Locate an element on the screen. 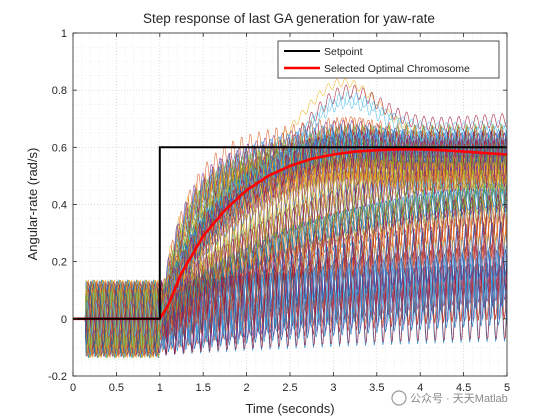 Image resolution: width=560 pixels, height=420 pixels. x-tick-label: 0 is located at coordinates (73, 388).